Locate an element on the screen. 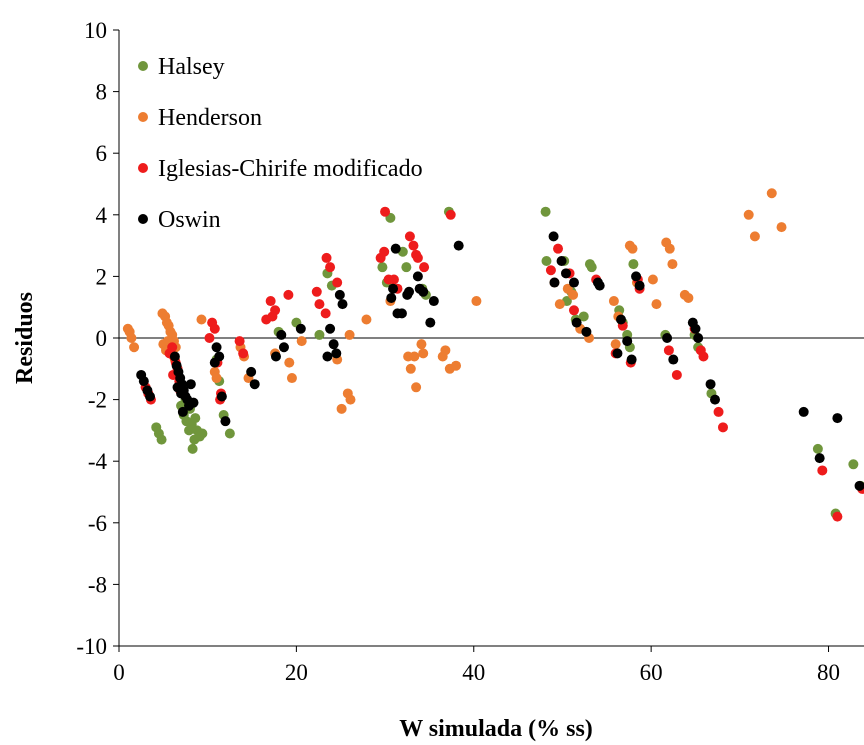 This screenshot has height=745, width=864. y-tick-label: -8 is located at coordinates (97, 584).